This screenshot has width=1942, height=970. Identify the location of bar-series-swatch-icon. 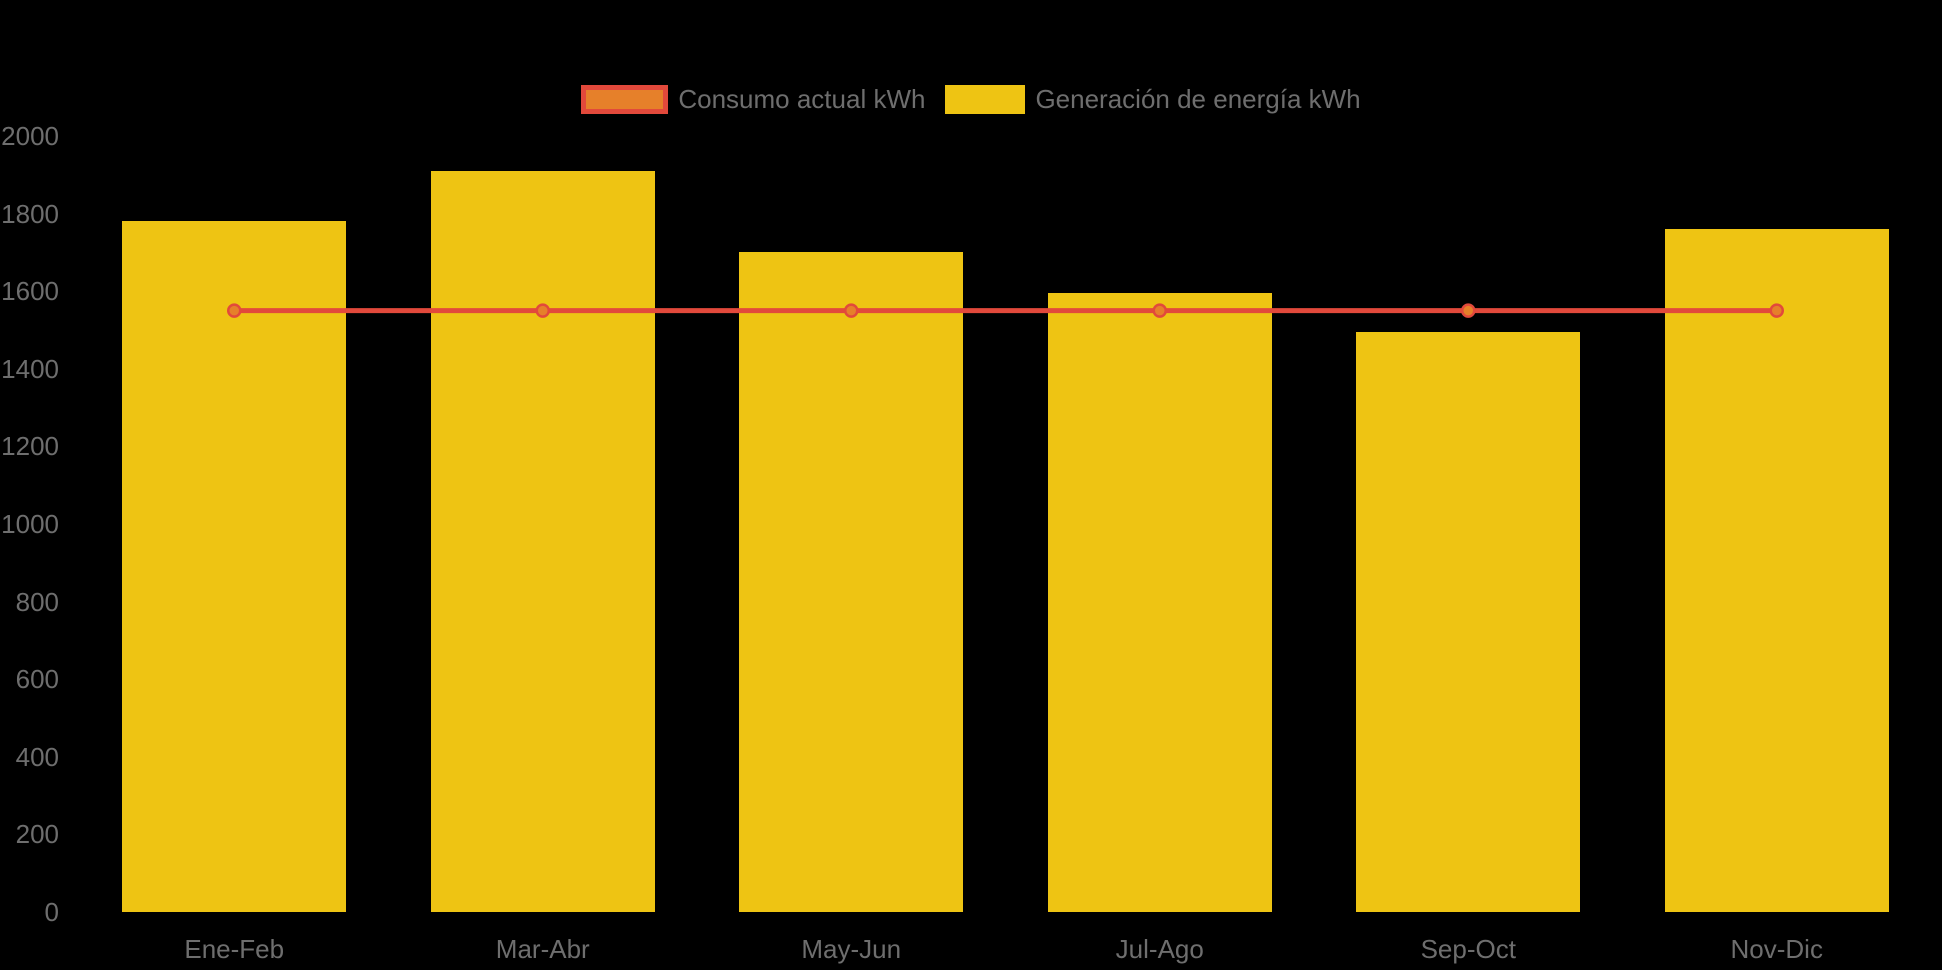
(985, 99).